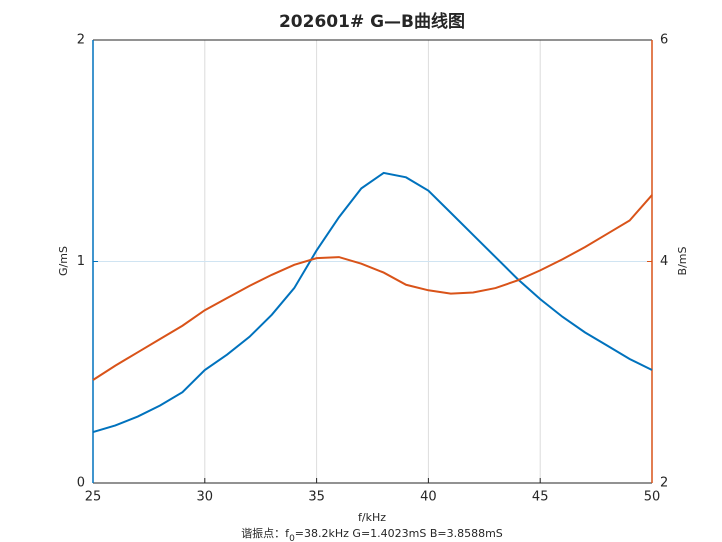  I want to click on y2-tick-label: 6, so click(664, 40).